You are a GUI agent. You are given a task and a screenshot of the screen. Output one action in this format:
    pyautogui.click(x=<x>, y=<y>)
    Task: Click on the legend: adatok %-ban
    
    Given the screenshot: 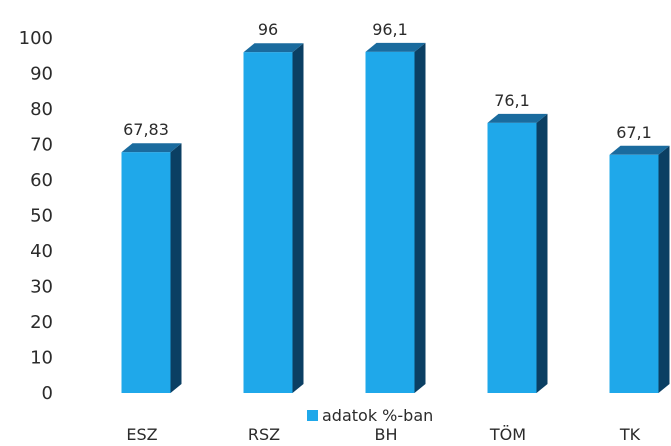 What is the action you would take?
    pyautogui.click(x=370, y=415)
    